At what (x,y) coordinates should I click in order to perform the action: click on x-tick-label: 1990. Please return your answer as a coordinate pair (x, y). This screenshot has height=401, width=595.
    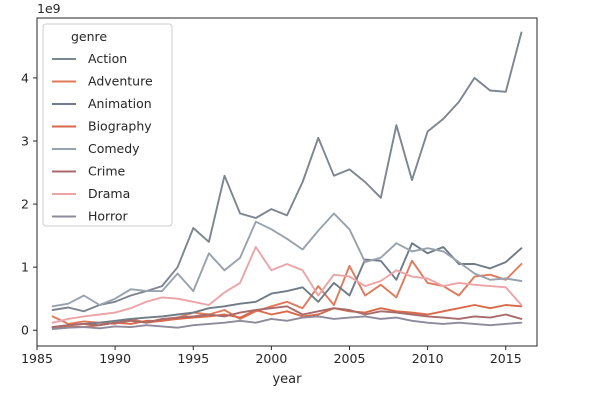
    Looking at the image, I should click on (115, 358).